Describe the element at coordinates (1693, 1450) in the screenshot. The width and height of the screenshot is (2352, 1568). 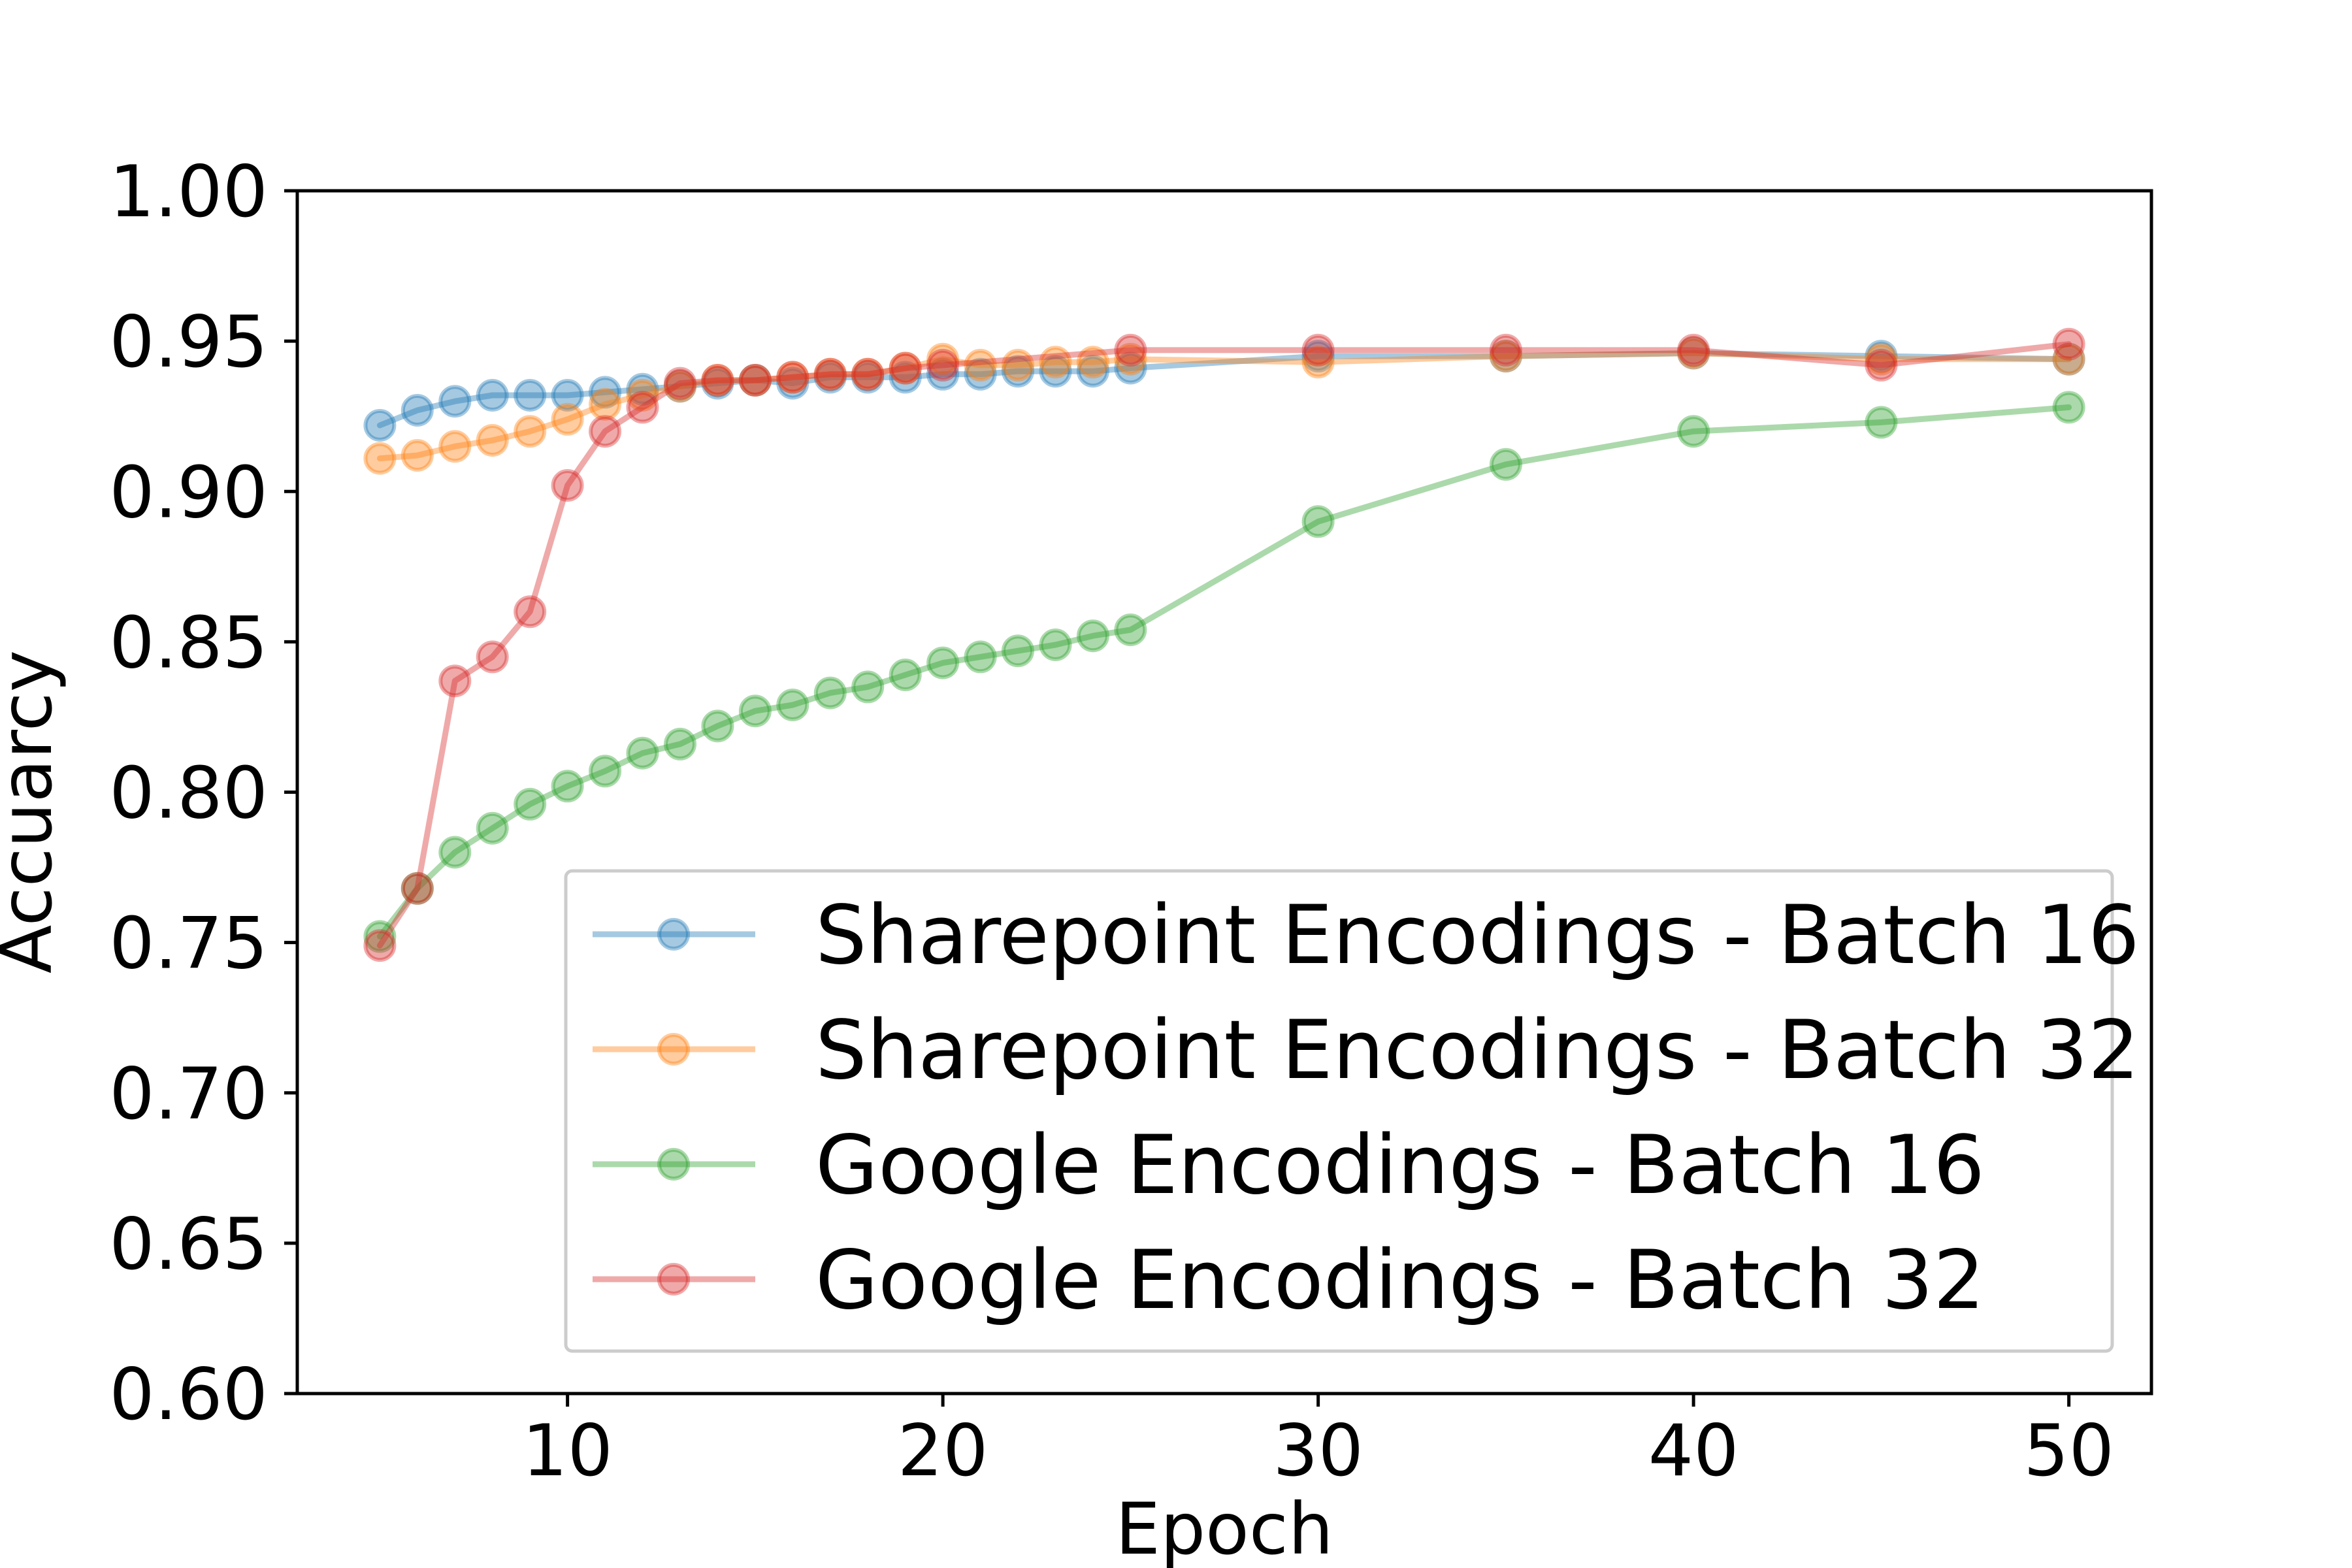
I see `x-tick-label: 40` at that location.